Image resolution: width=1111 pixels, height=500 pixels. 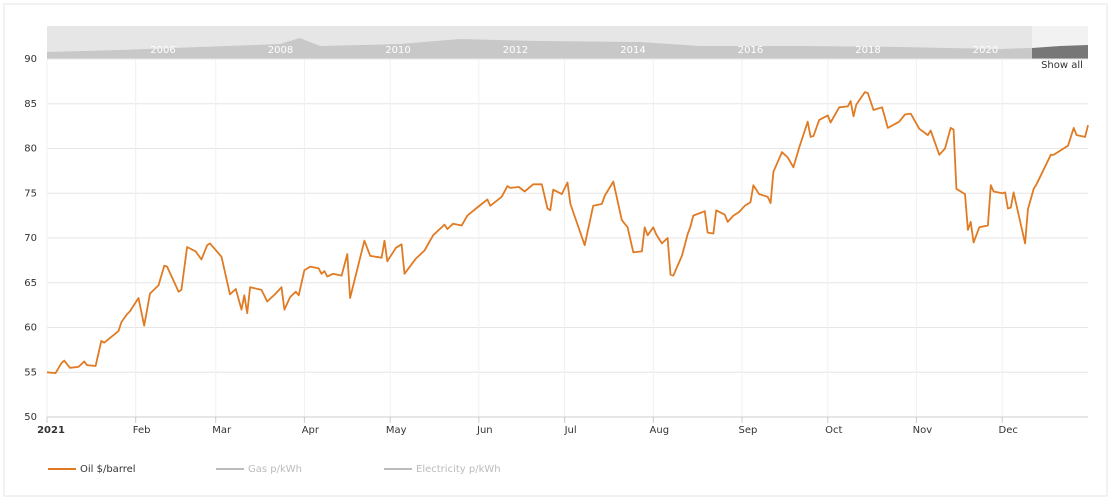 What do you see at coordinates (30, 193) in the screenshot?
I see `y-tick-label: 75` at bounding box center [30, 193].